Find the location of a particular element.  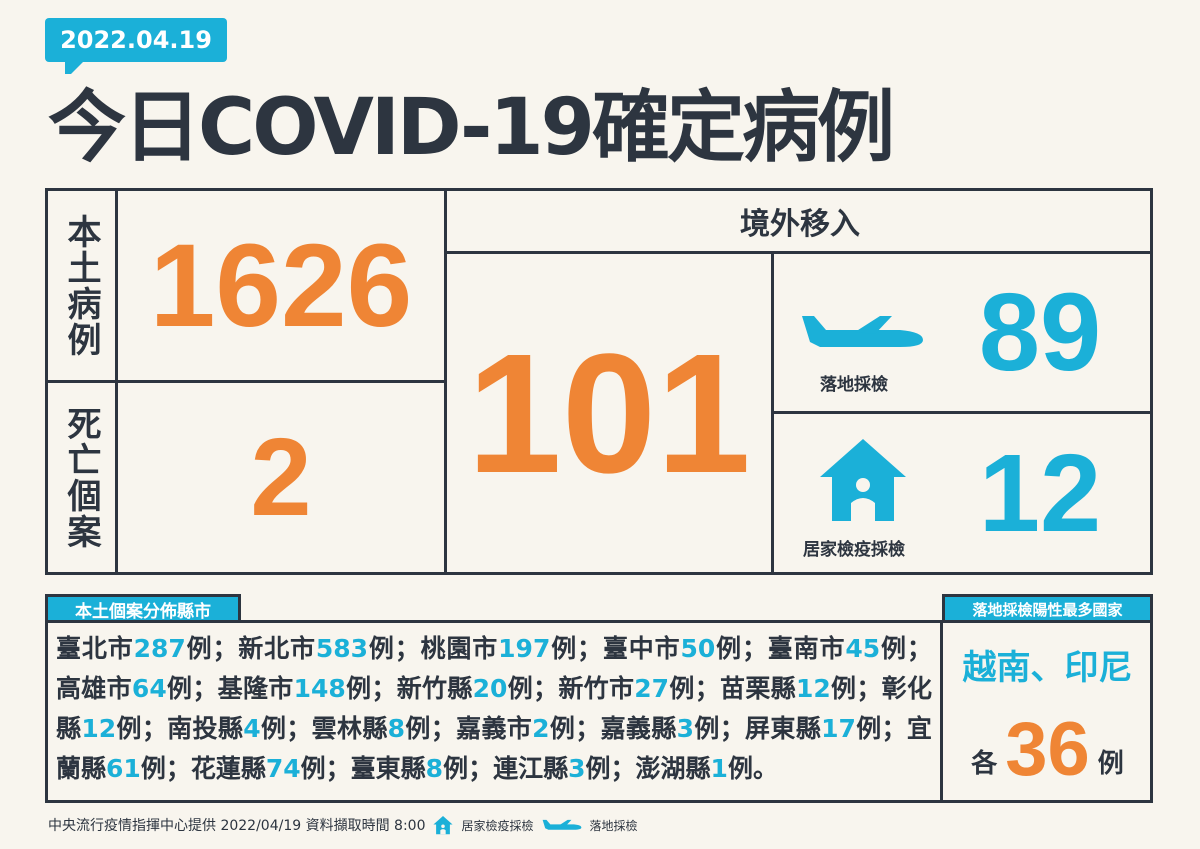

home-quarantine-label: 居家檢疫採檢 is located at coordinates (854, 550).